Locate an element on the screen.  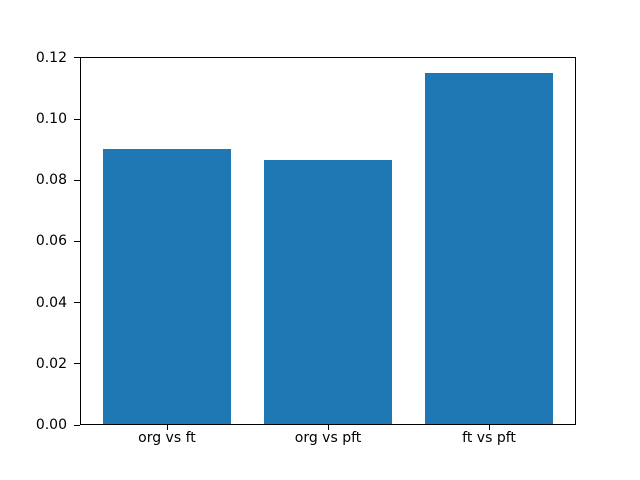
y-tick-label: 0.00 is located at coordinates (51, 425).